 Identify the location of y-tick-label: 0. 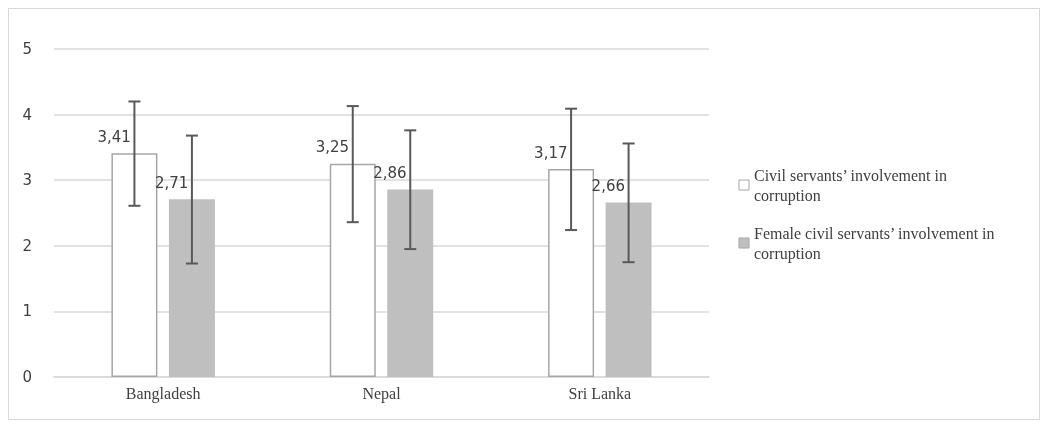
(27, 377).